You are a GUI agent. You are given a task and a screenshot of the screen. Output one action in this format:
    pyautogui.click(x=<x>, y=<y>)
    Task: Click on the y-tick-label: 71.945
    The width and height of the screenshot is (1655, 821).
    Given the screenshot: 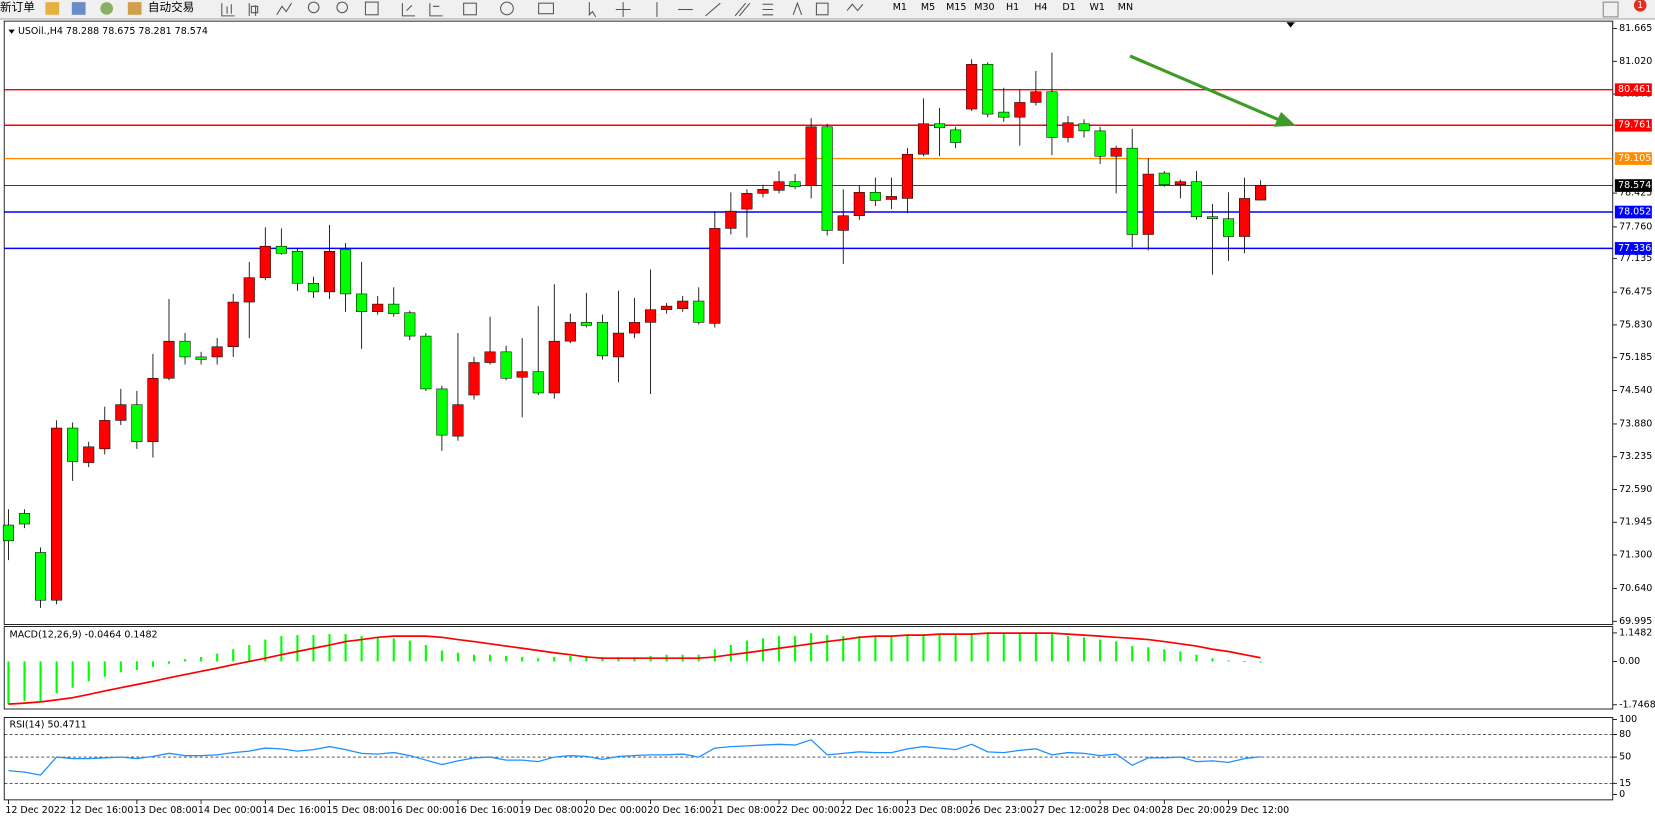 What is the action you would take?
    pyautogui.click(x=1635, y=522)
    